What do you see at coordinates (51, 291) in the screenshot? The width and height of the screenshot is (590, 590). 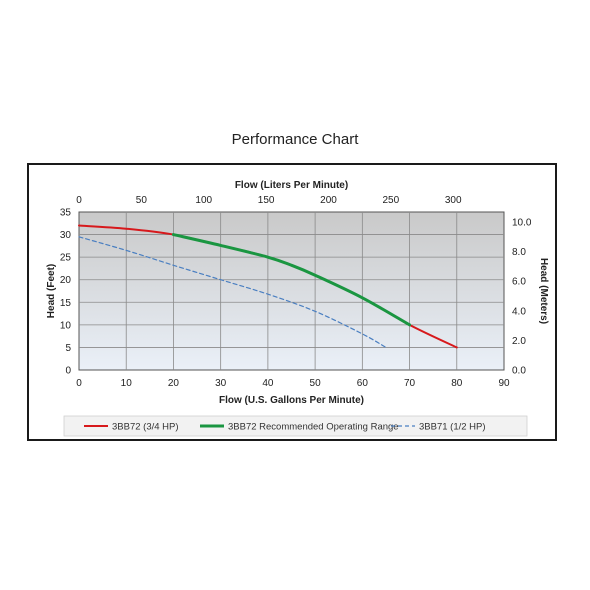 I see `y-axis-title: Head (Feet)` at bounding box center [51, 291].